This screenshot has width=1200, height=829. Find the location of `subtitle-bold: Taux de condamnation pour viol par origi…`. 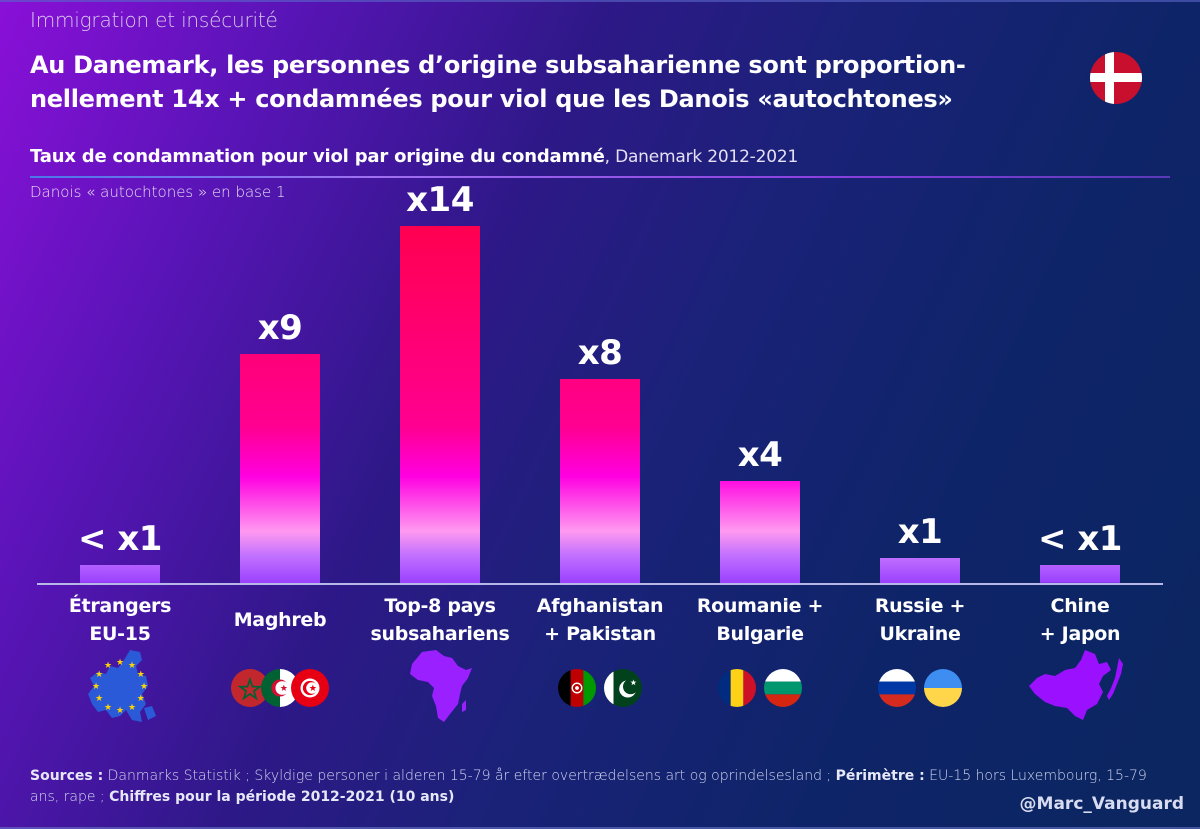

subtitle-bold: Taux de condamnation pour viol par origi… is located at coordinates (317, 156).